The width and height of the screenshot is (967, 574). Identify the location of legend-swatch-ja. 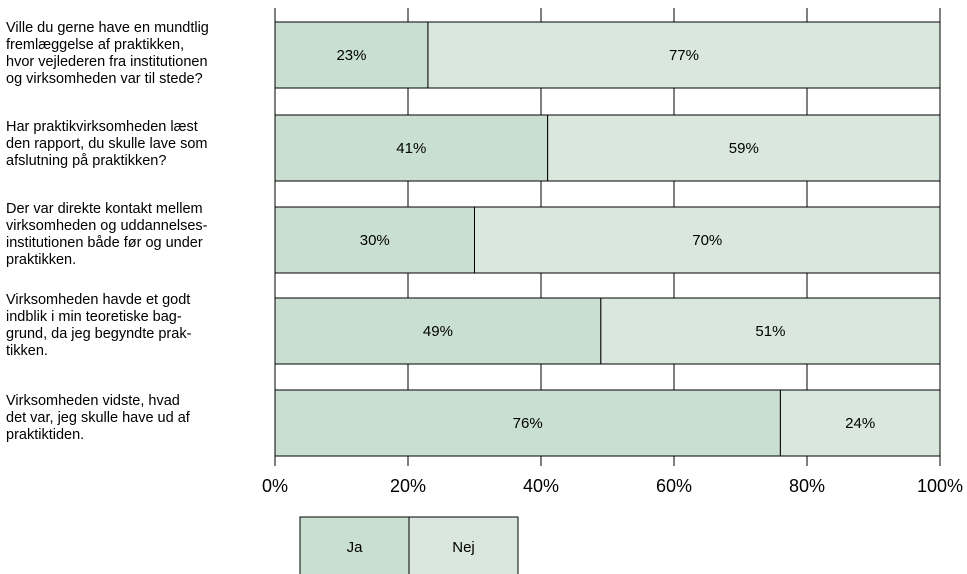
(354, 545).